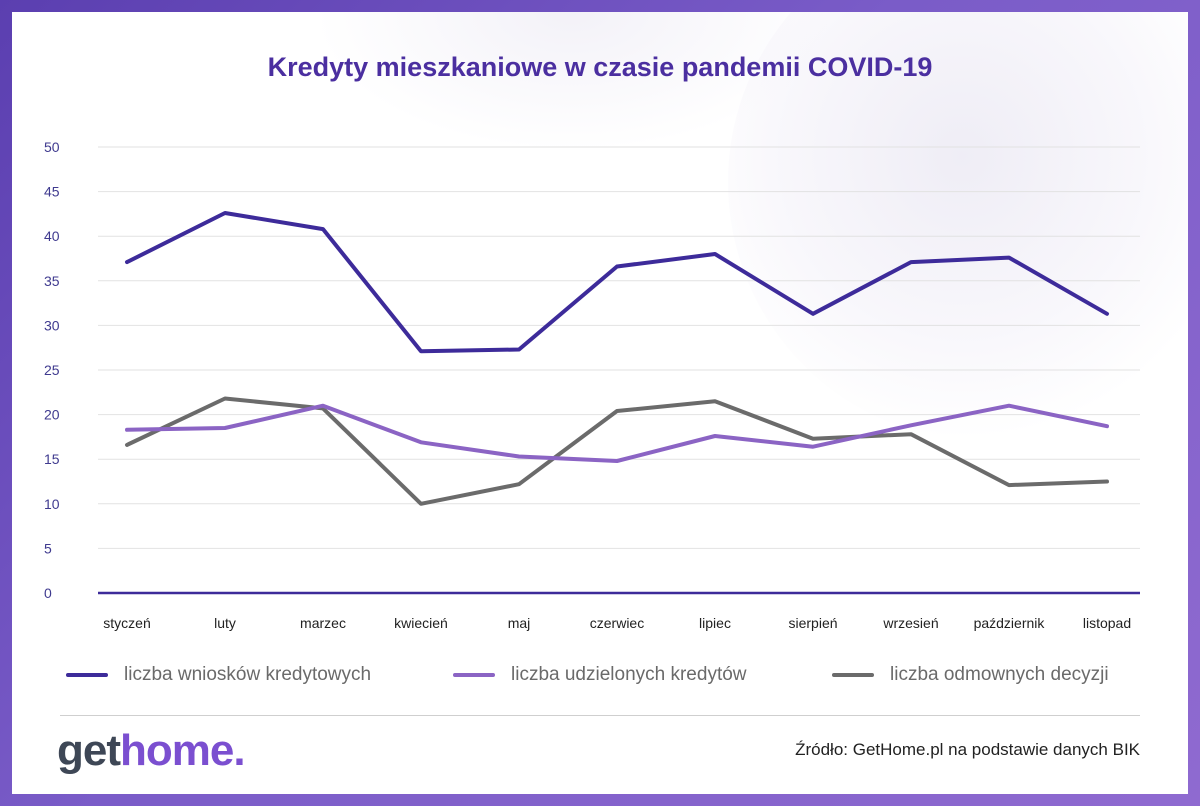 This screenshot has height=806, width=1200. I want to click on y-tick-label: 50, so click(52, 147).